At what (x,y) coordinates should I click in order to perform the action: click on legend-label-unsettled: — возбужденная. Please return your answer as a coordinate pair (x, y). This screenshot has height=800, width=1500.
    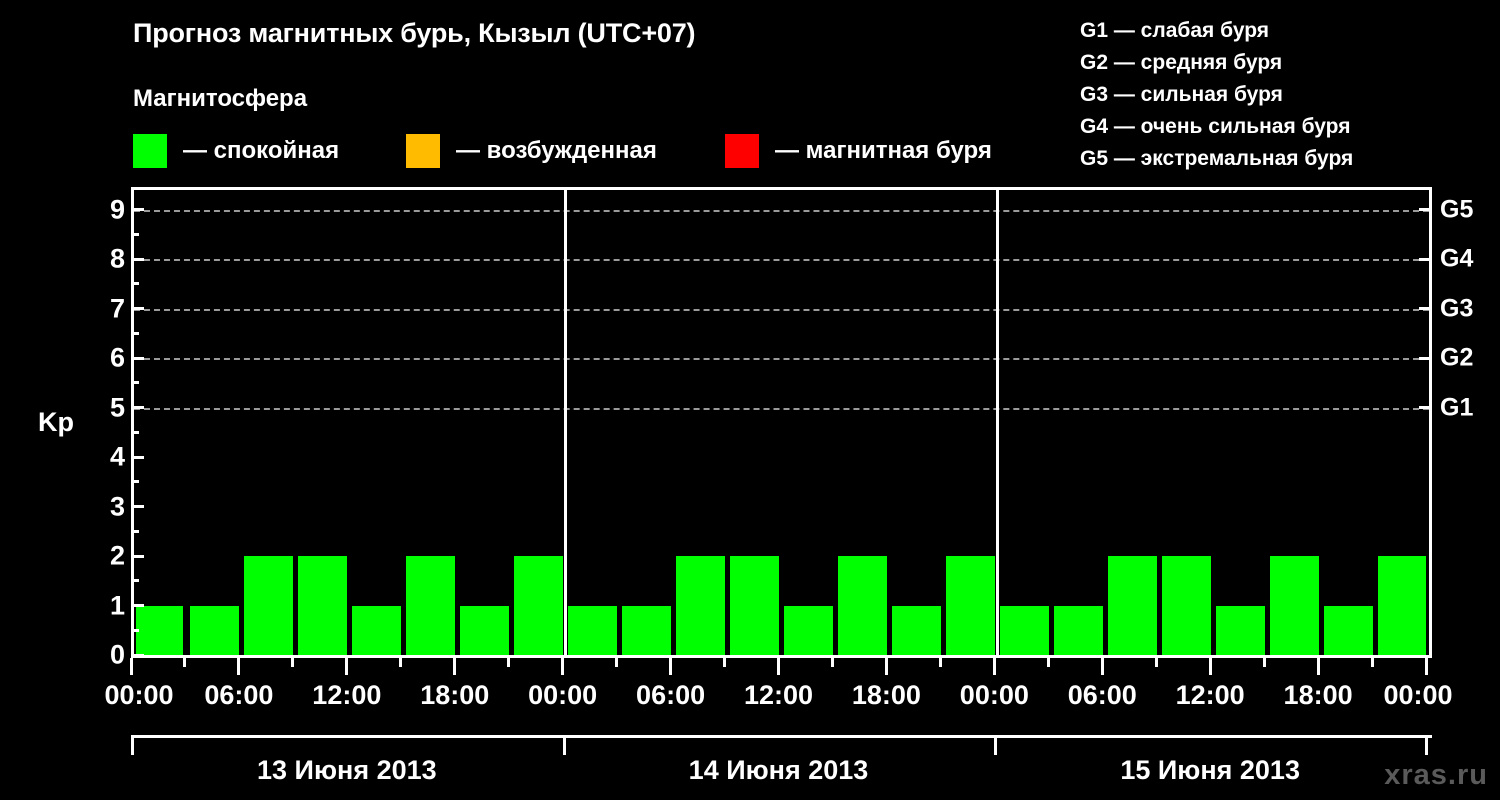
    Looking at the image, I should click on (556, 150).